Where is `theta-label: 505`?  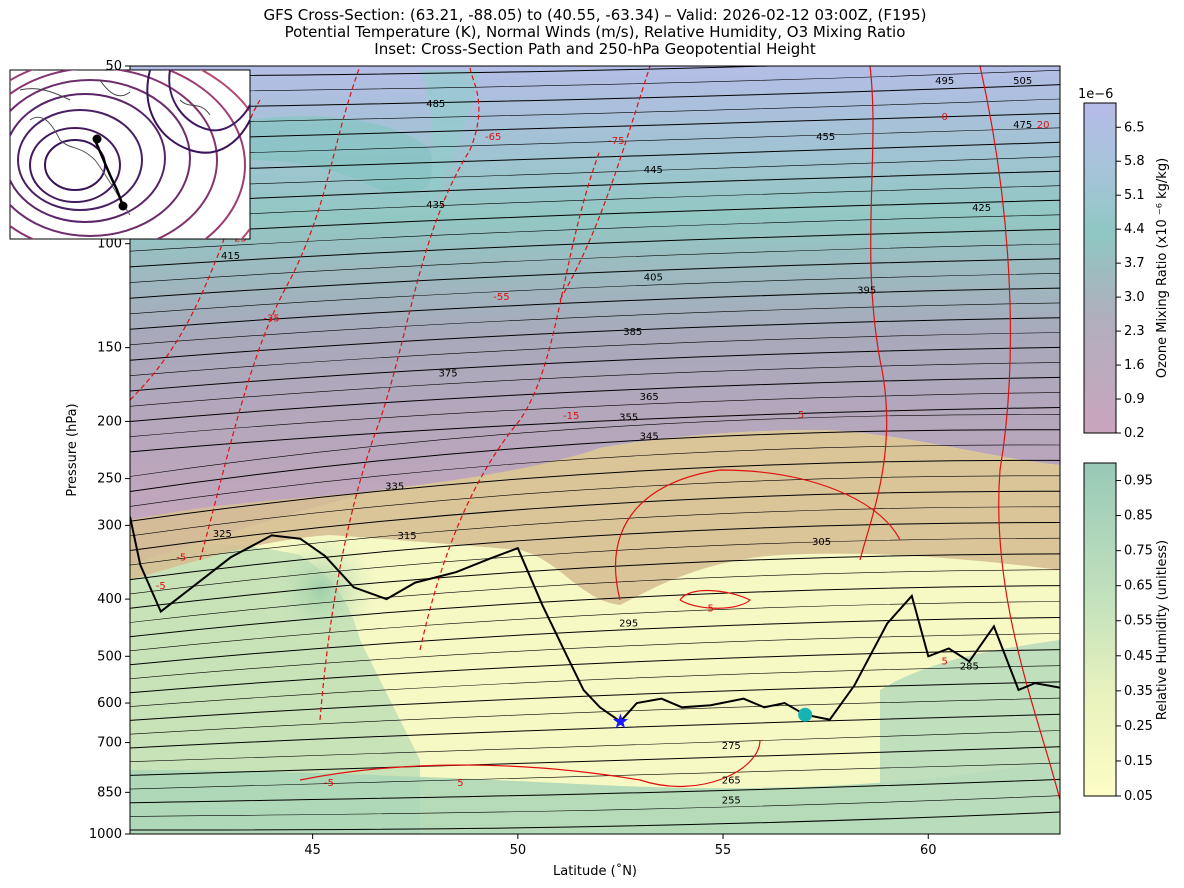
theta-label: 505 is located at coordinates (1022, 81).